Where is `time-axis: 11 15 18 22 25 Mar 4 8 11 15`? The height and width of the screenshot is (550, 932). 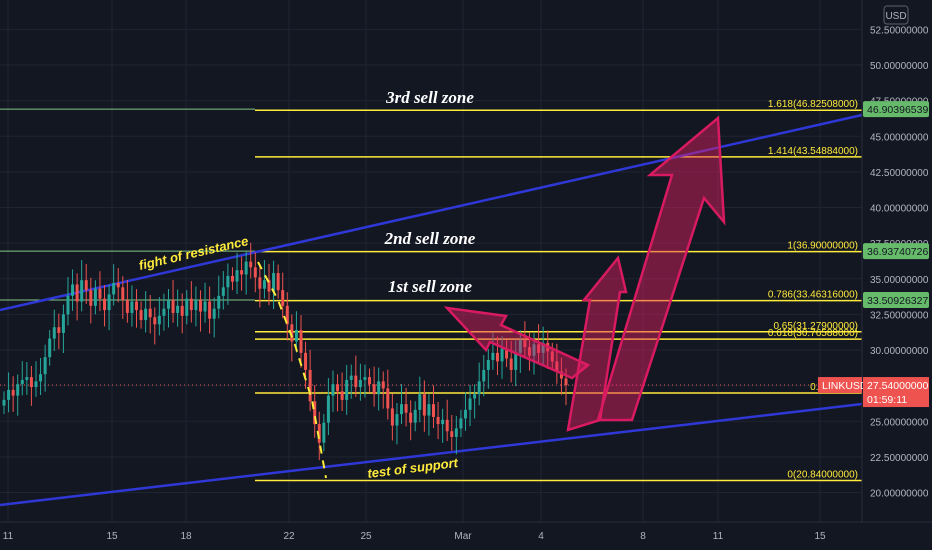 time-axis: 11 15 18 22 25 Mar 4 8 11 15 is located at coordinates (466, 535).